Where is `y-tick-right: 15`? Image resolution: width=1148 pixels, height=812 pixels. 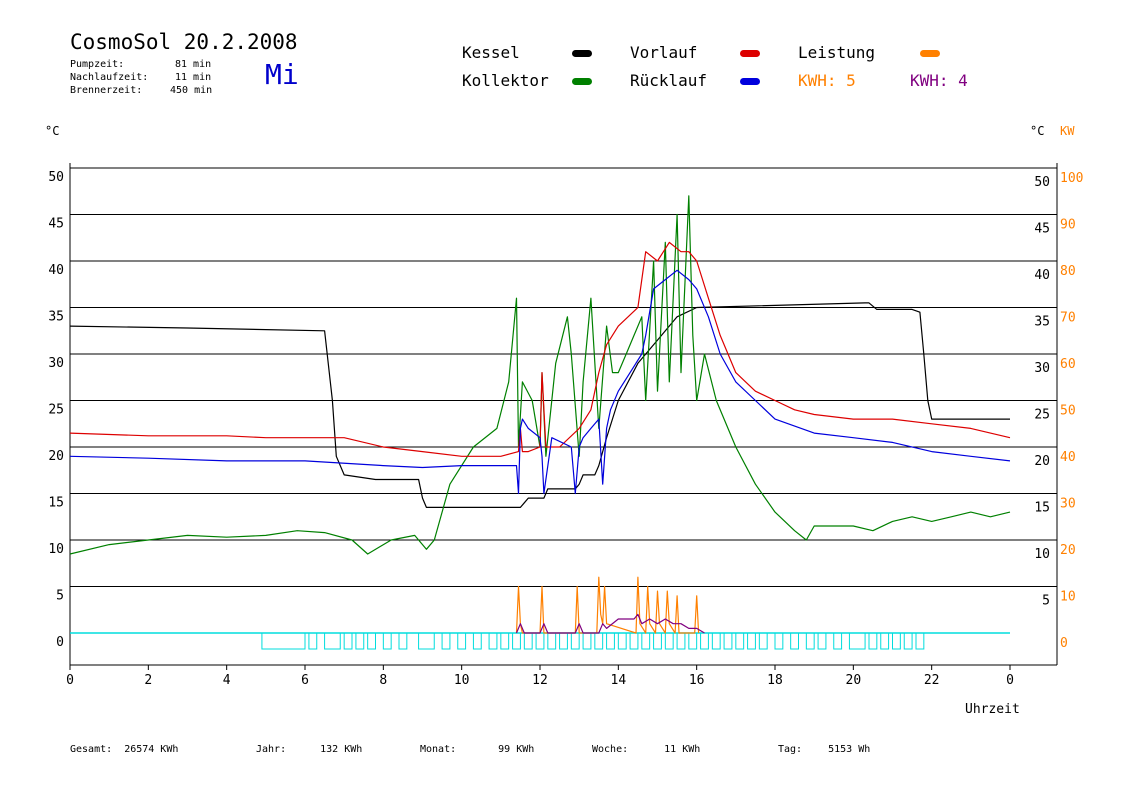
y-tick-right: 15 is located at coordinates (1042, 508).